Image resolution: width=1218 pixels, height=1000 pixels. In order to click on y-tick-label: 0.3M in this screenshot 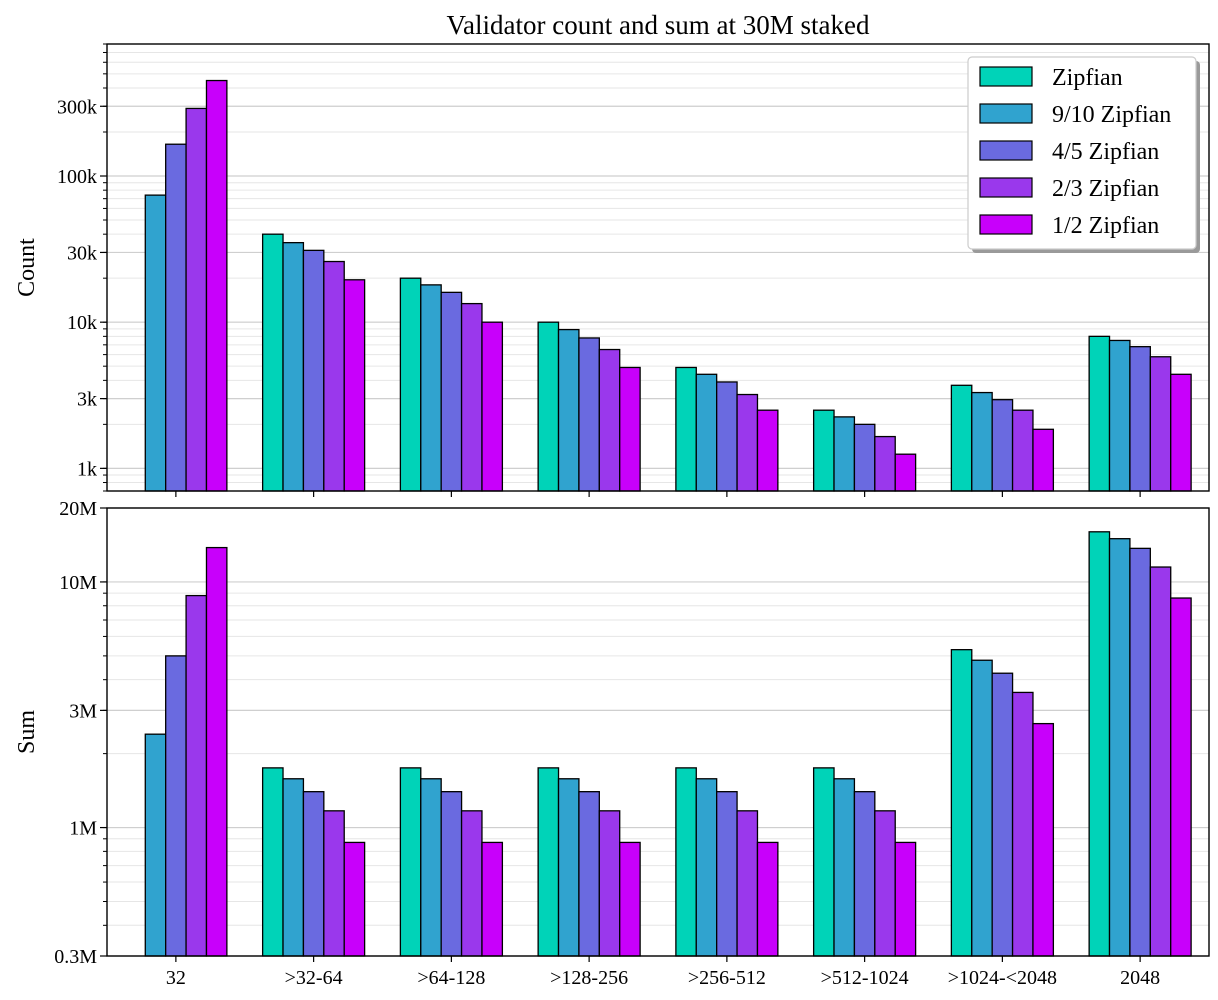, I will do `click(75, 957)`.